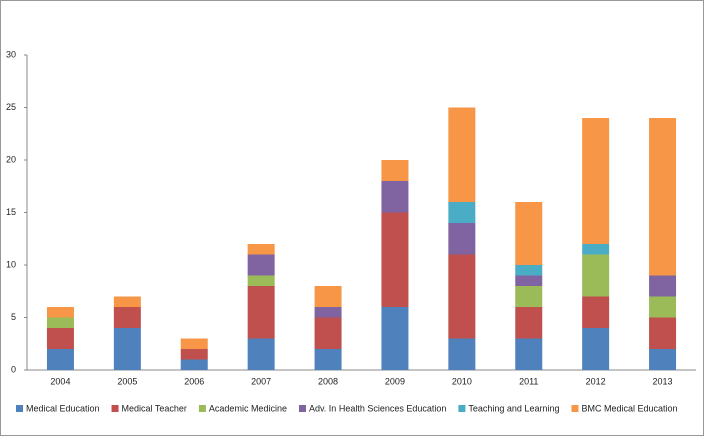 The width and height of the screenshot is (705, 437). What do you see at coordinates (663, 381) in the screenshot?
I see `x-tick-label: 2013` at bounding box center [663, 381].